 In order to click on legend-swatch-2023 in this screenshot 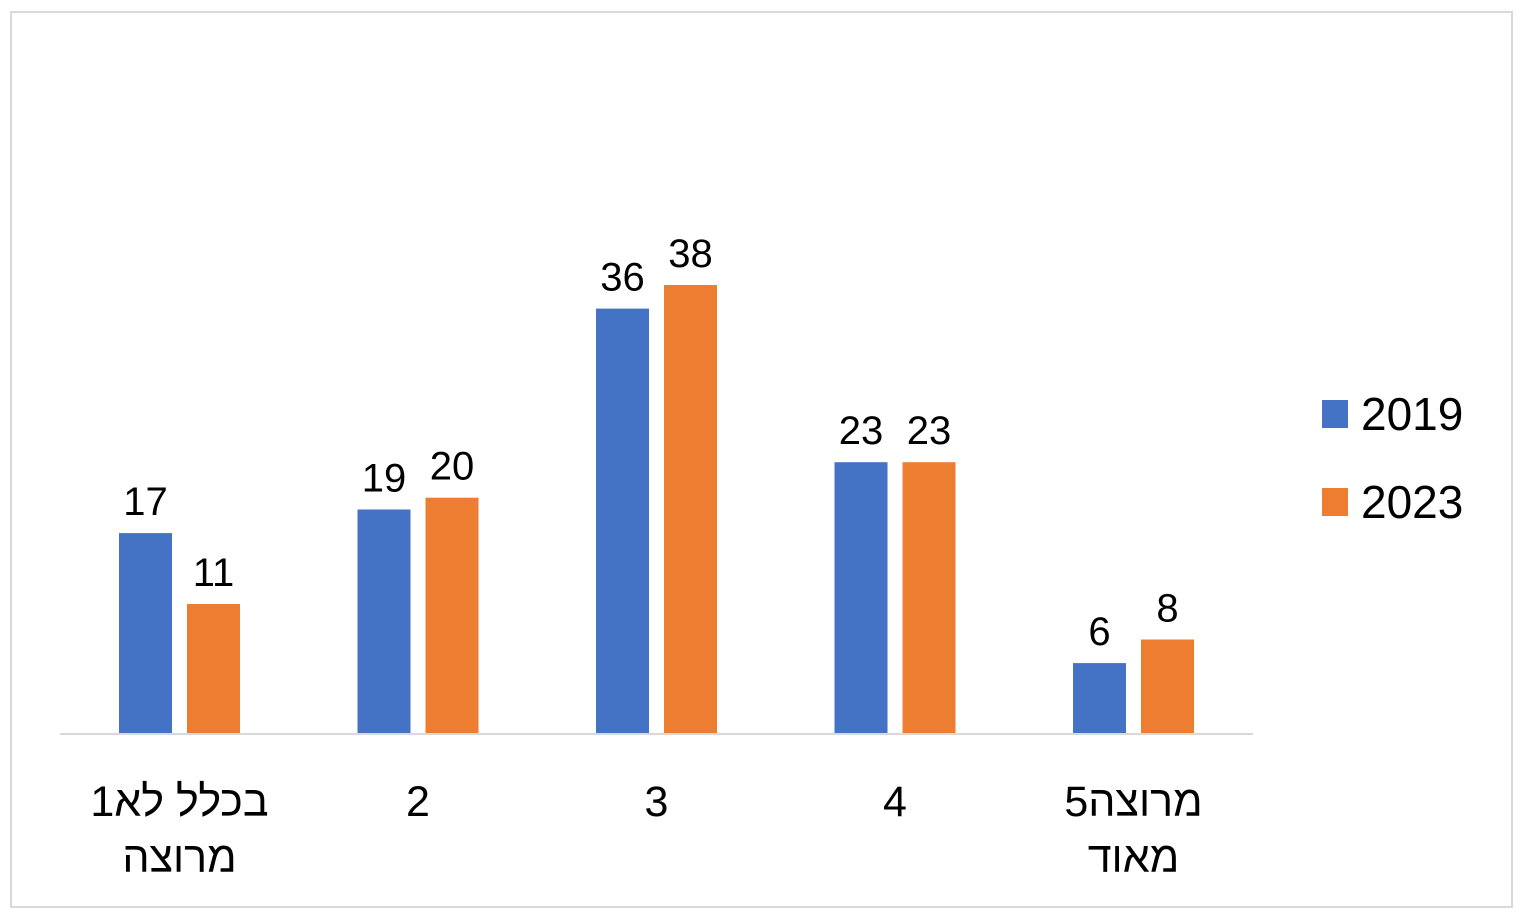, I will do `click(1335, 502)`.